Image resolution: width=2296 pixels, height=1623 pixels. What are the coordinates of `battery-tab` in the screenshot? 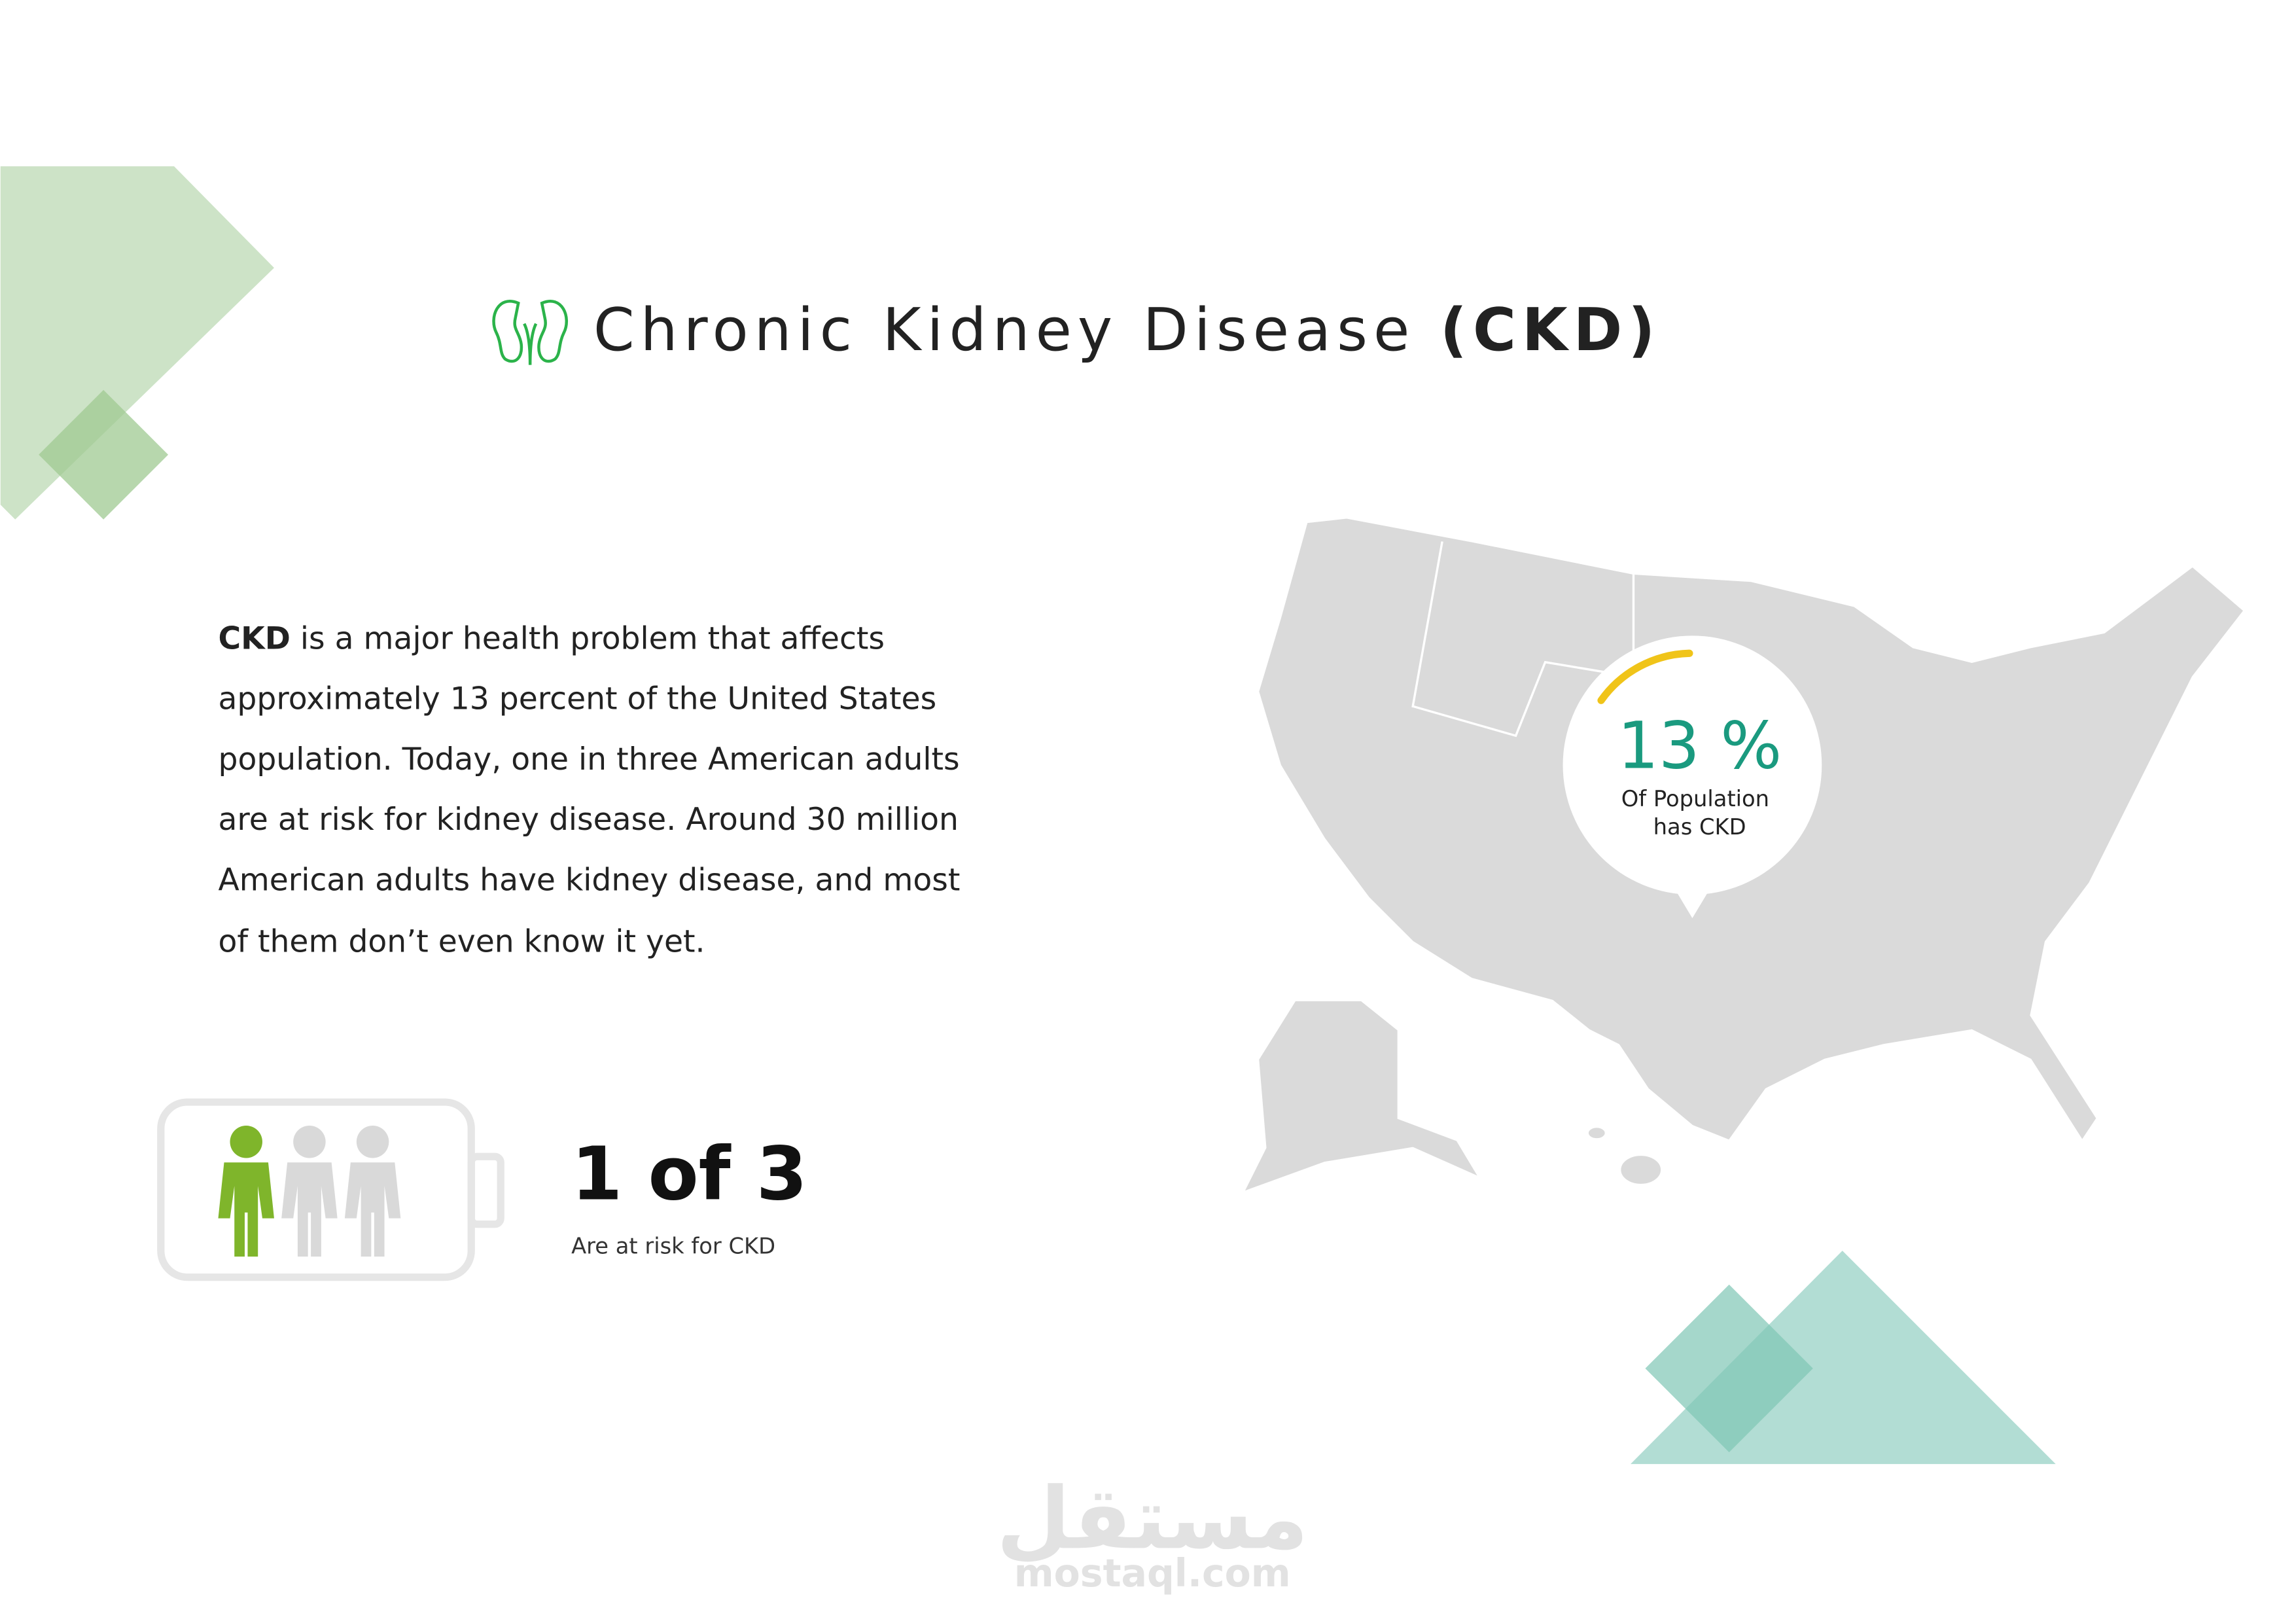 It's located at (485, 1190).